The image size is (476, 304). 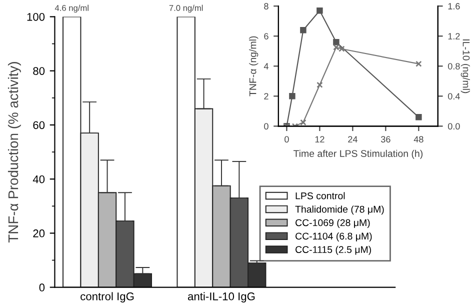 I want to click on y-tick-label: 80, so click(x=39, y=71).